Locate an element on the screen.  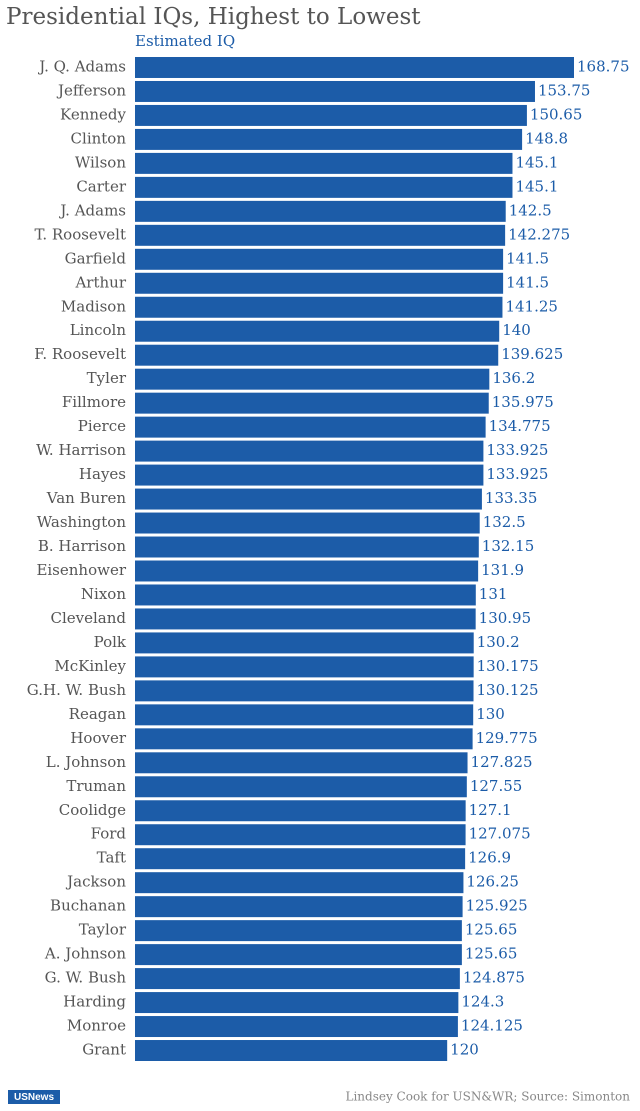
chart-title: Presidential IQs, Highest to Lowest is located at coordinates (213, 17).